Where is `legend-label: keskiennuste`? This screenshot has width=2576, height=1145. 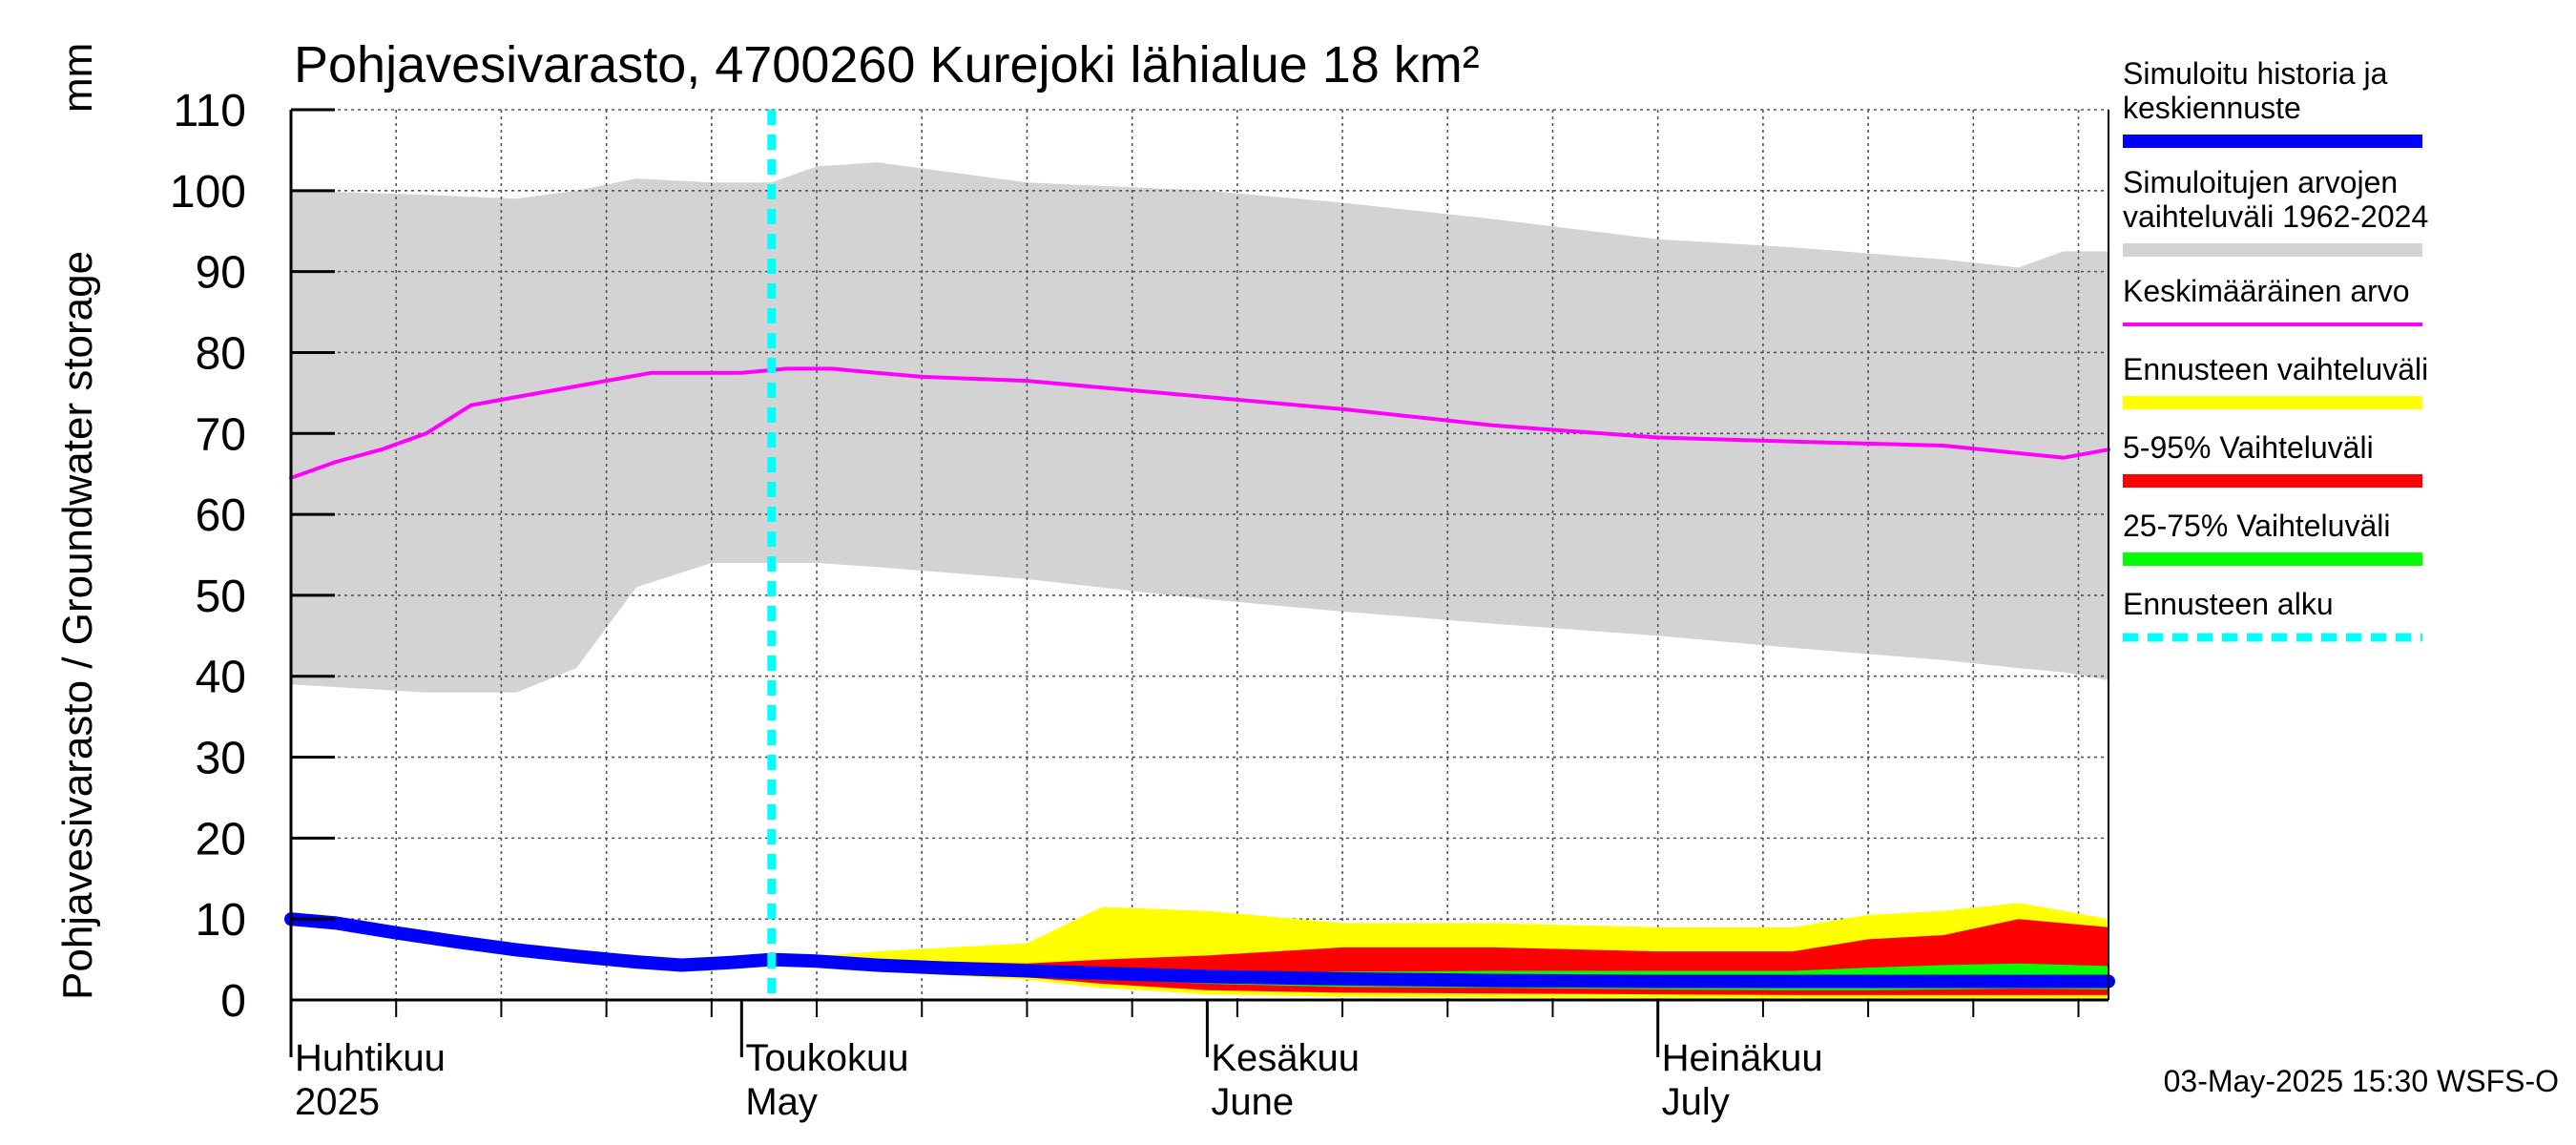 legend-label: keskiennuste is located at coordinates (2212, 108).